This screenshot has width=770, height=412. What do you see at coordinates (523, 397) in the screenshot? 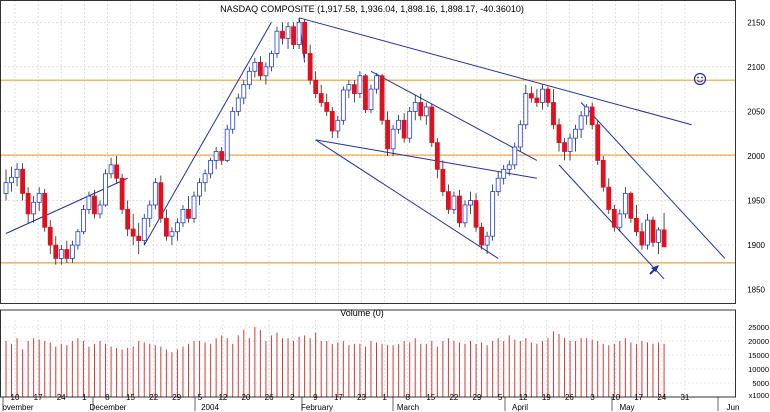
I see `x-tick-label: 12` at bounding box center [523, 397].